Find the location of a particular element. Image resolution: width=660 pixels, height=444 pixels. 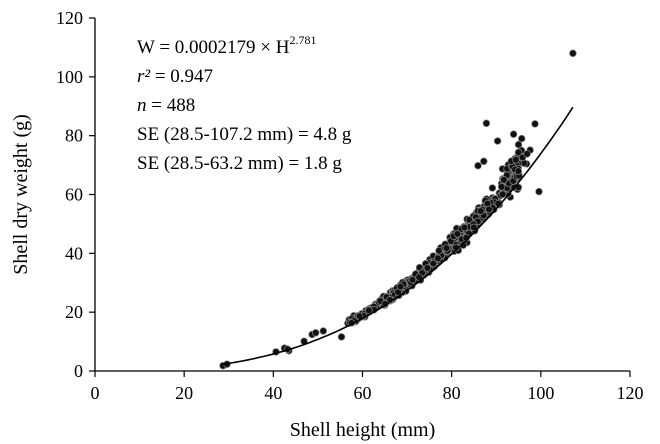

y-tick-label: 0 is located at coordinates (78, 371).